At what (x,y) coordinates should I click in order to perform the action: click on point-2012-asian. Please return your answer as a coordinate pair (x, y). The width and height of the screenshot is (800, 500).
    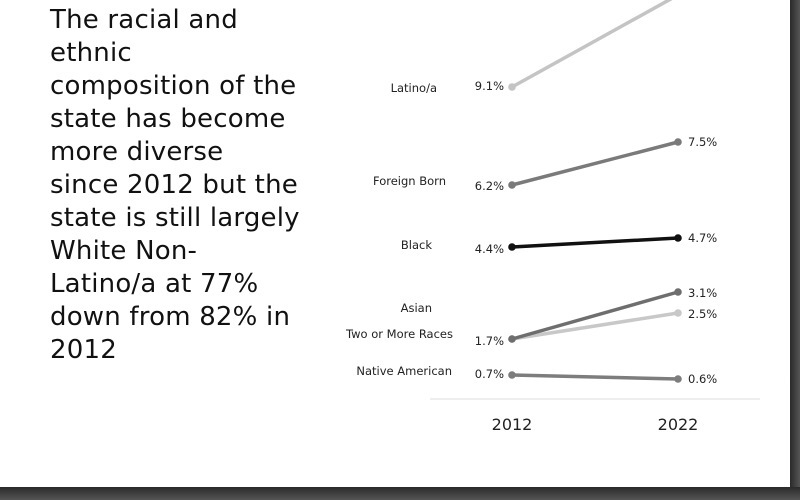
    Looking at the image, I should click on (512, 339).